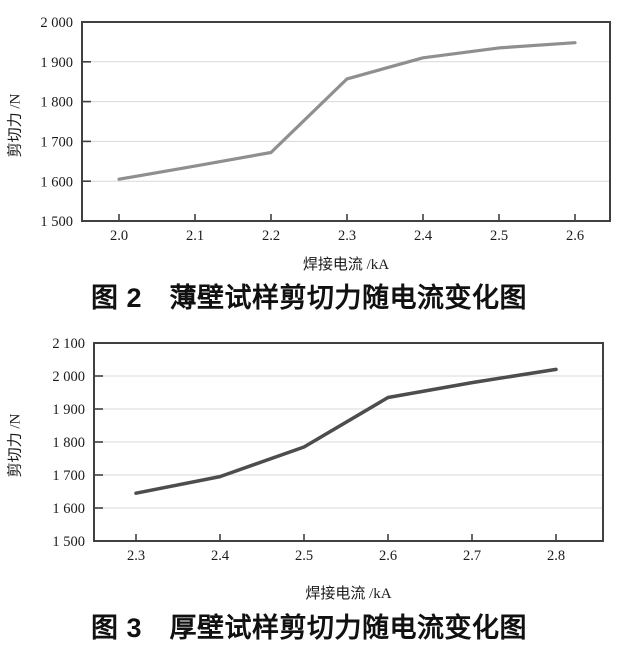 This screenshot has height=651, width=618. What do you see at coordinates (309, 298) in the screenshot?
I see `figure2-caption: 图 2 薄壁试样剪切力随电流变化图` at bounding box center [309, 298].